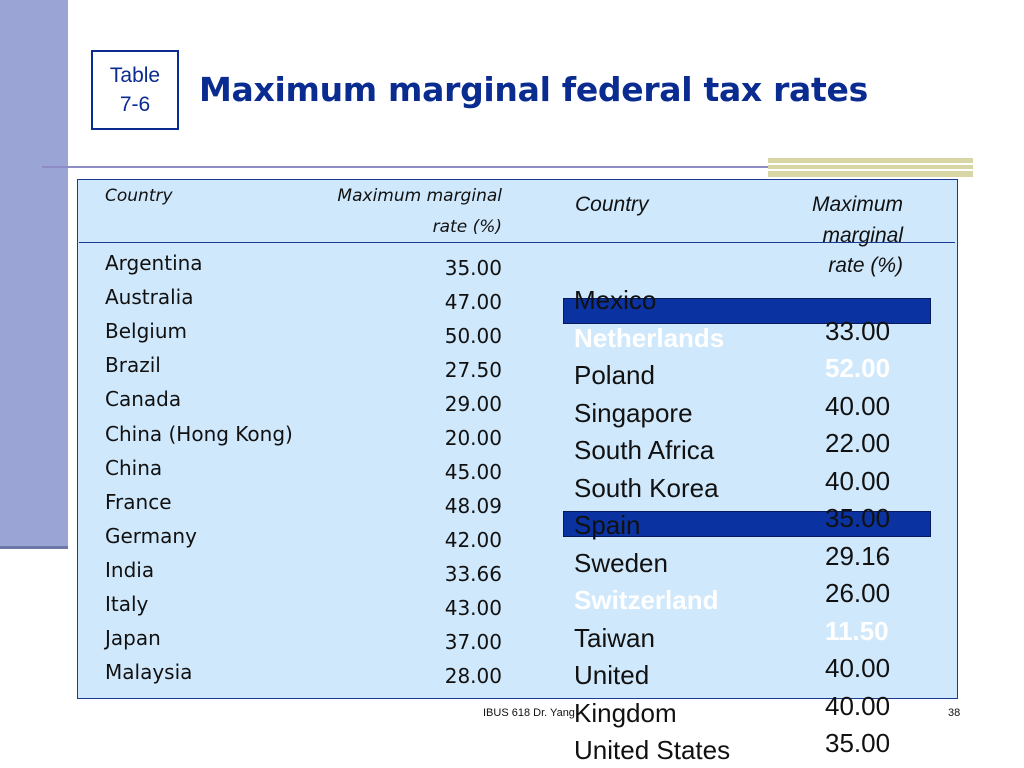  I want to click on left-country-cell: Malaysia, so click(149, 672).